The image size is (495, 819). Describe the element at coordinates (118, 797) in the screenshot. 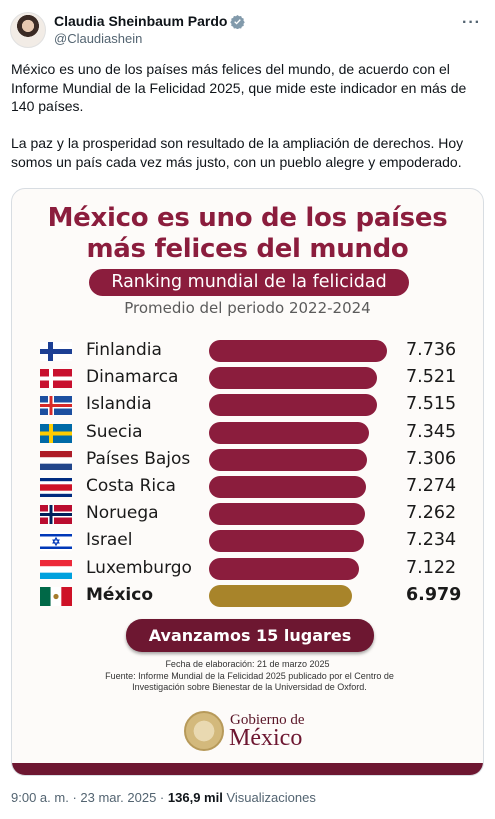

I see `tweet-date: 23 mar. 2025` at that location.